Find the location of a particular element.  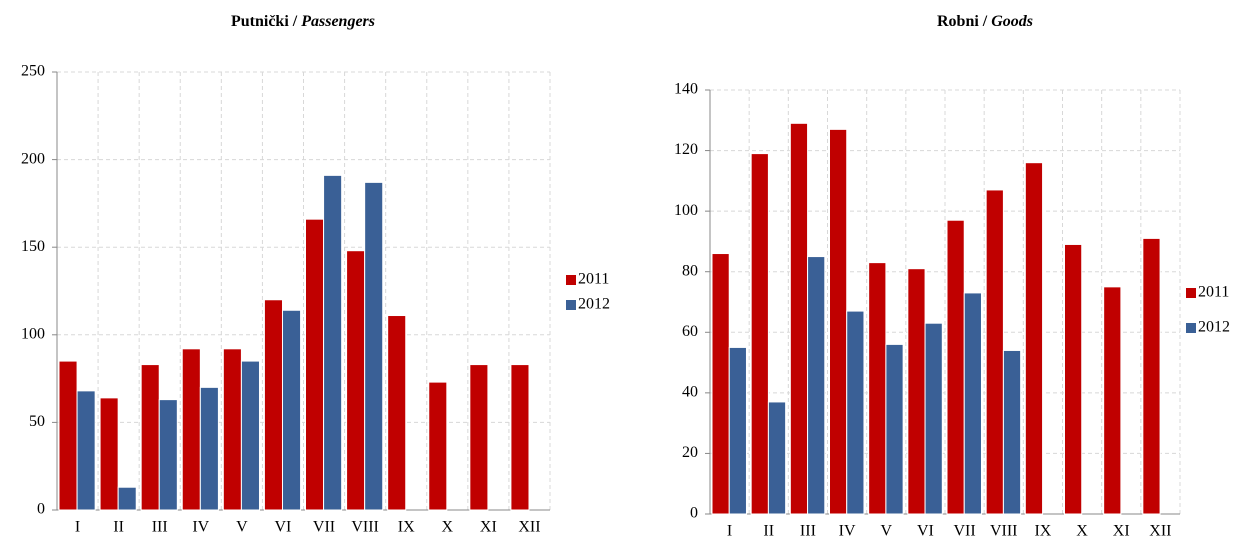

y-tick-label: 150 is located at coordinates (33, 246).